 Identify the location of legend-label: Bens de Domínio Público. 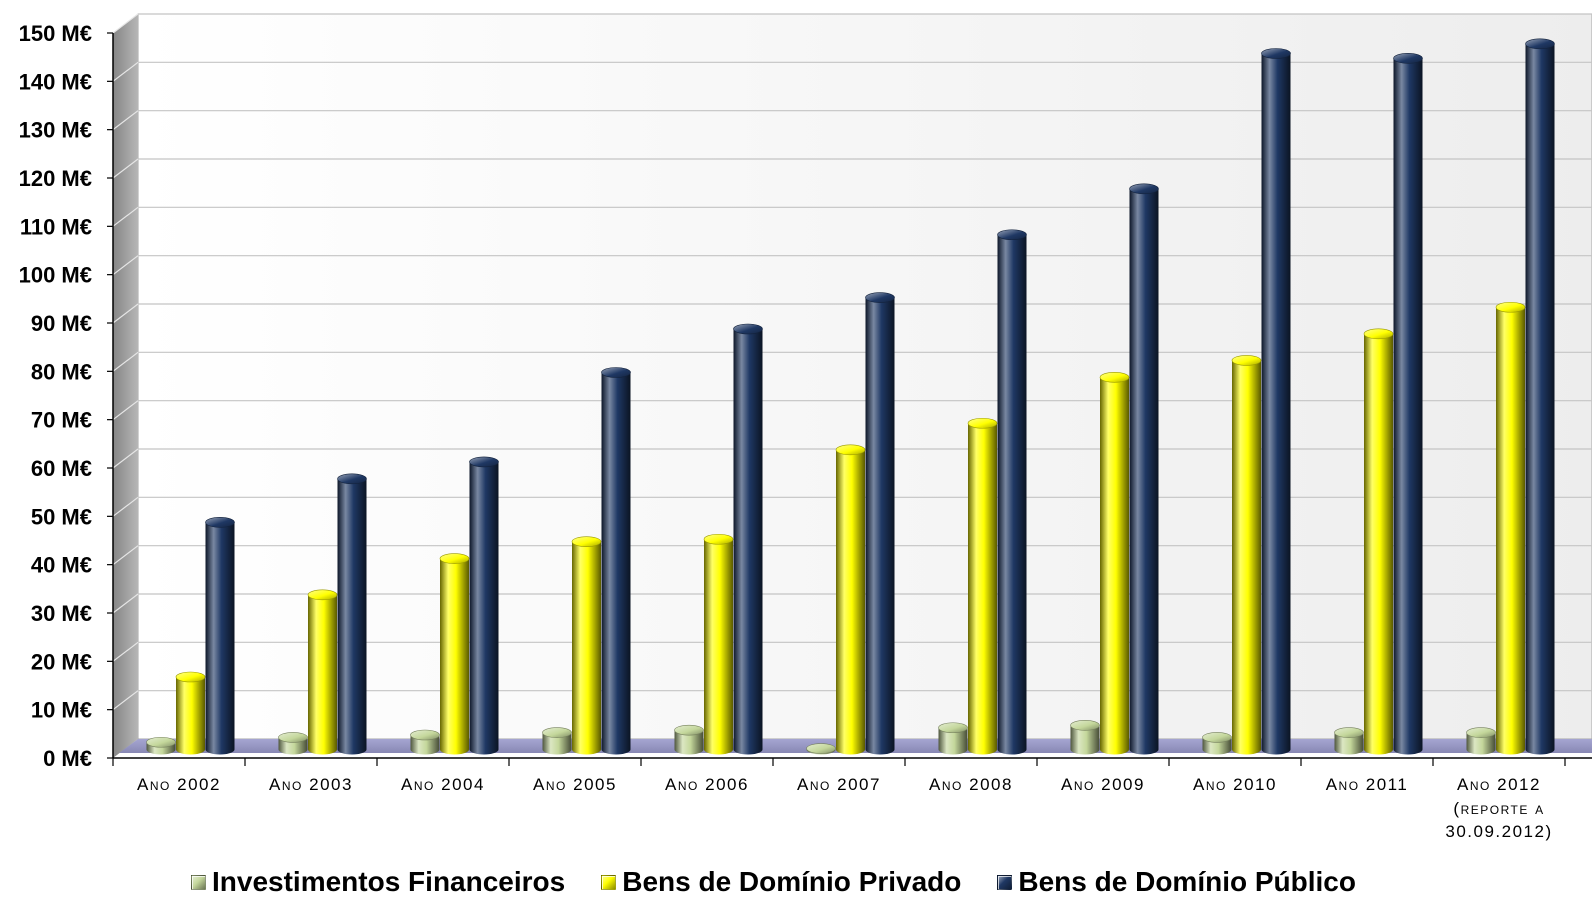
(1187, 881).